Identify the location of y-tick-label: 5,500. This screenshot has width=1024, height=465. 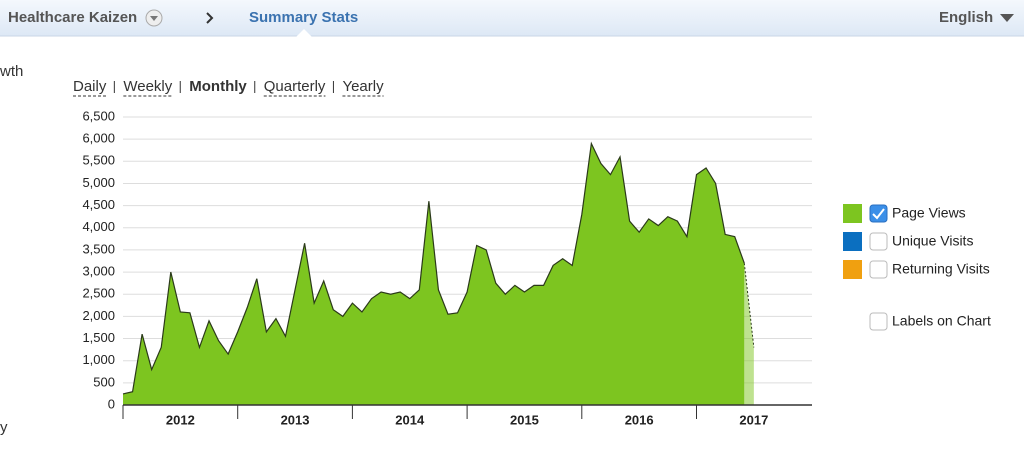
(98, 160).